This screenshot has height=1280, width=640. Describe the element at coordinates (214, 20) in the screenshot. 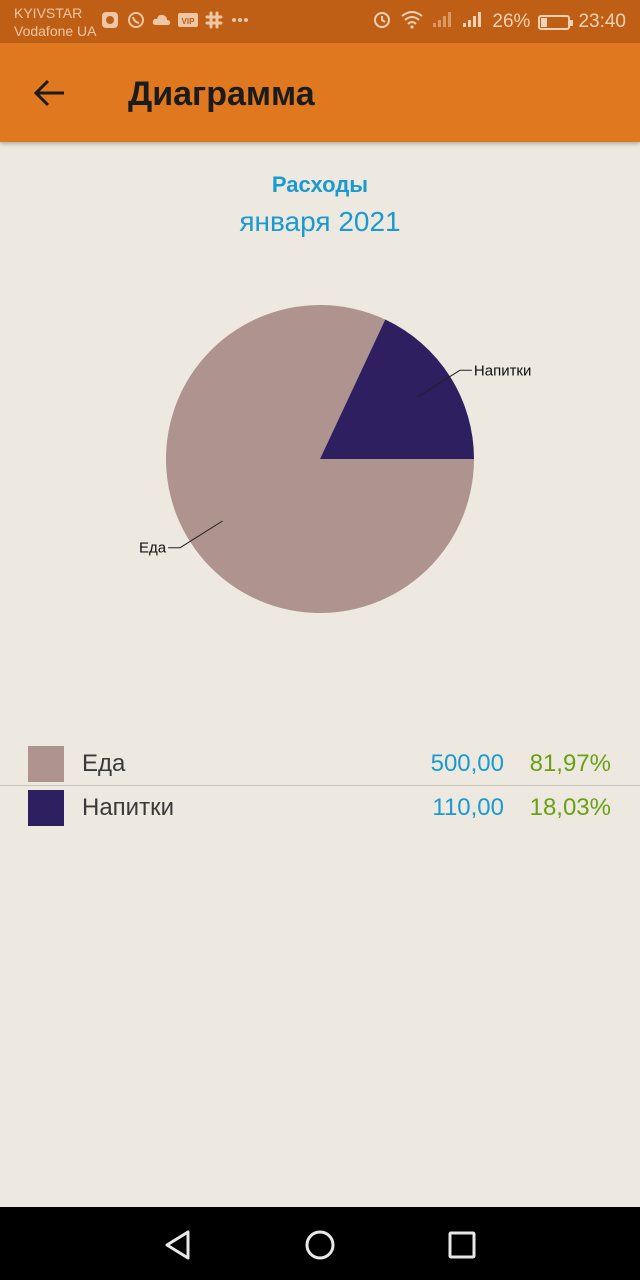

I see `slack-icon` at that location.